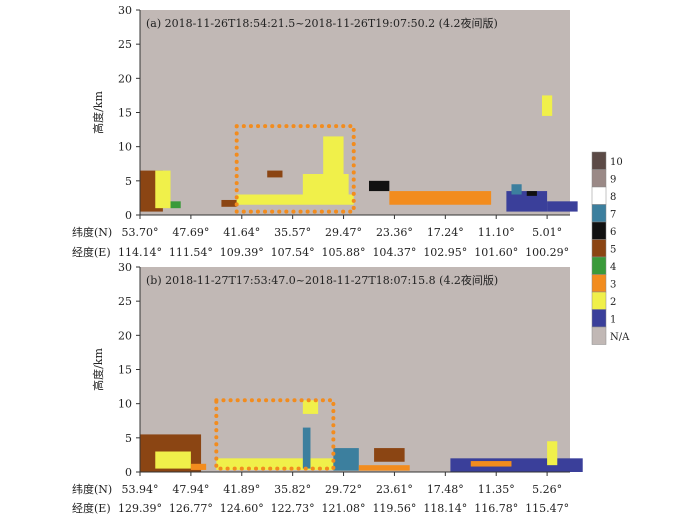 The height and width of the screenshot is (520, 700). I want to click on latitude-tick-label: 17.24°, so click(445, 232).